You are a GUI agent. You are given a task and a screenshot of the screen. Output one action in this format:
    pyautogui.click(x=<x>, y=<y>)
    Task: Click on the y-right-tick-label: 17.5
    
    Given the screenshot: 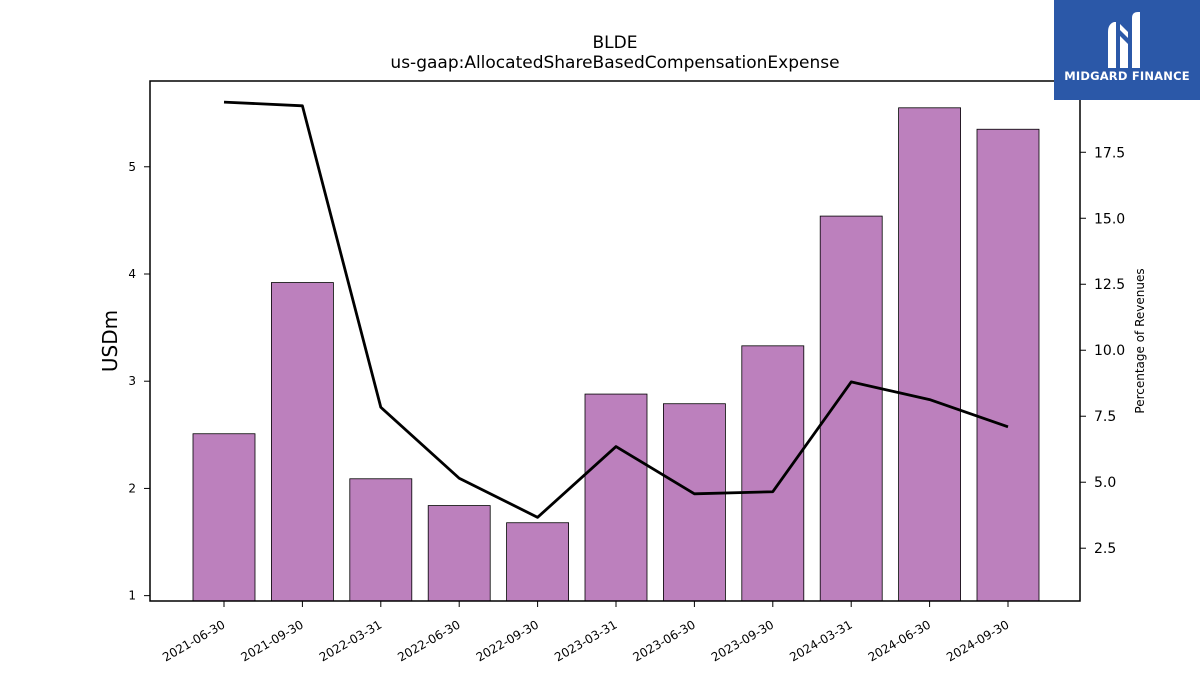 What is the action you would take?
    pyautogui.click(x=1109, y=153)
    